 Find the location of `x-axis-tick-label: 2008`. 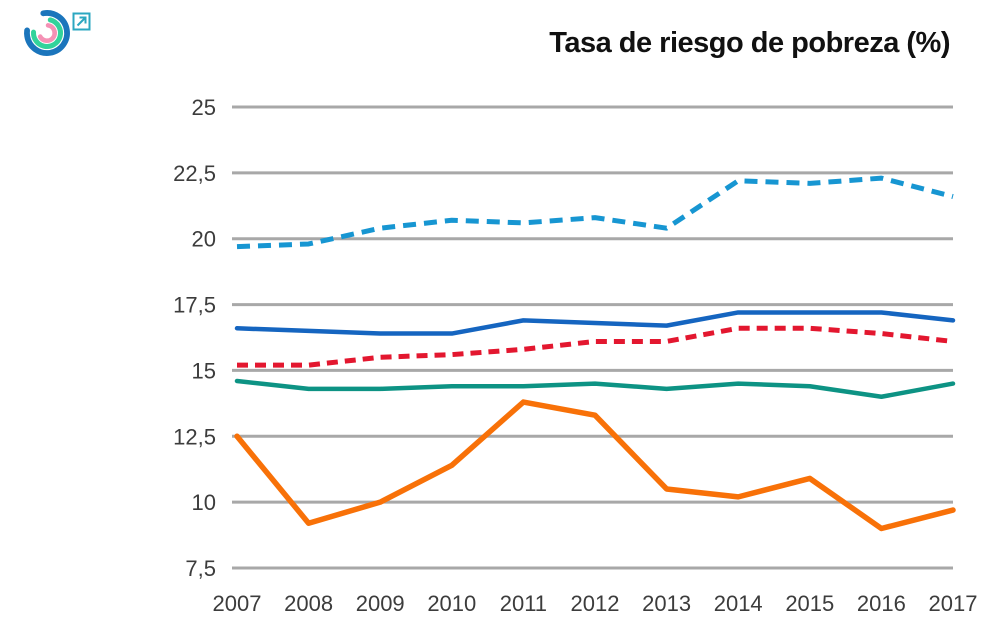

x-axis-tick-label: 2008 is located at coordinates (308, 603).